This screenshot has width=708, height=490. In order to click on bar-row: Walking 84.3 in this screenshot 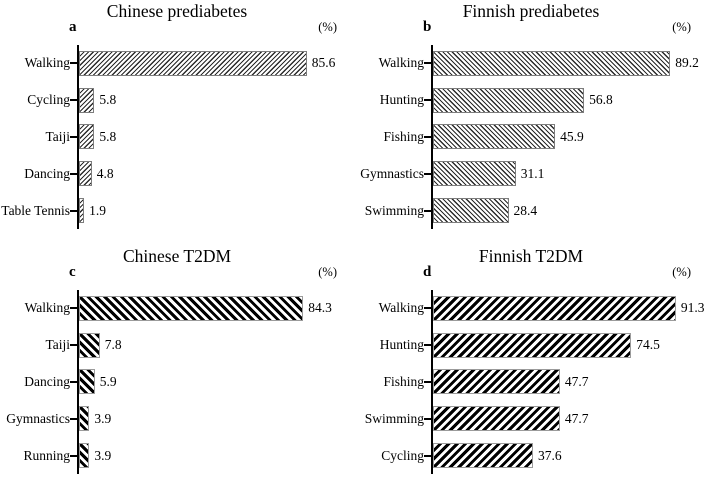, I will do `click(177, 308)`.